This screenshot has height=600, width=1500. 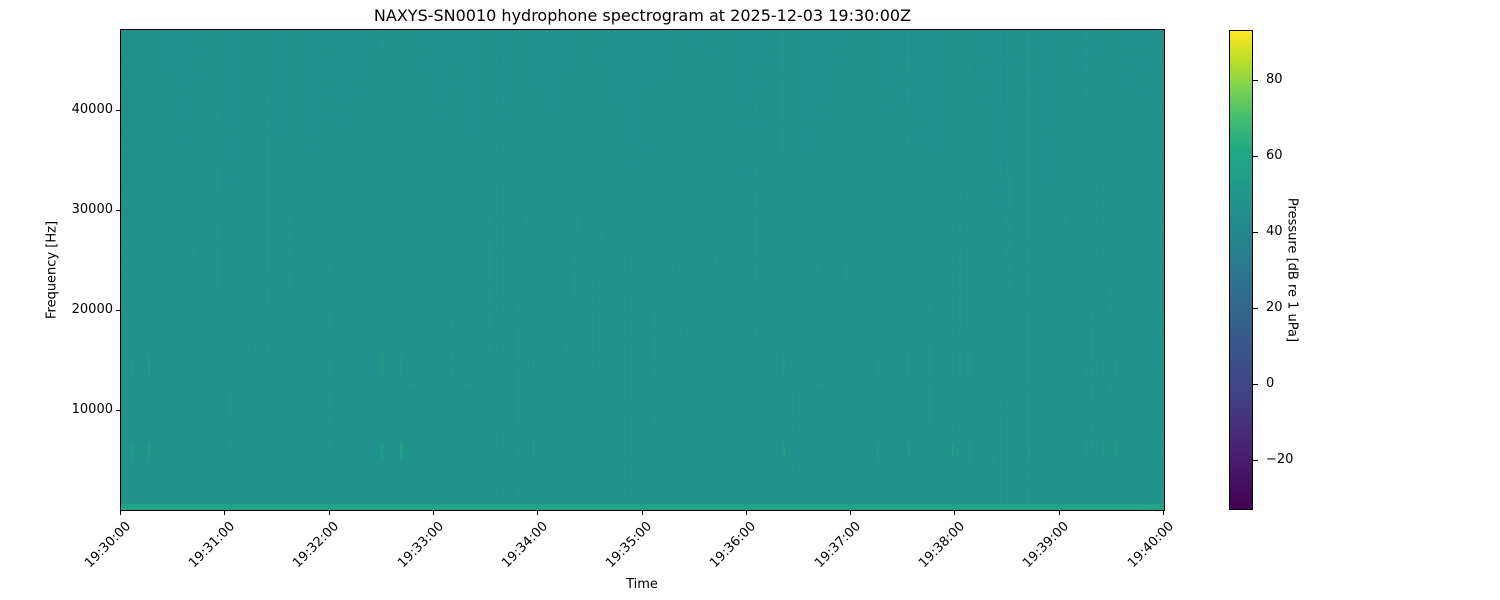 I want to click on colorbar-tick-label: 0, so click(x=1270, y=384).